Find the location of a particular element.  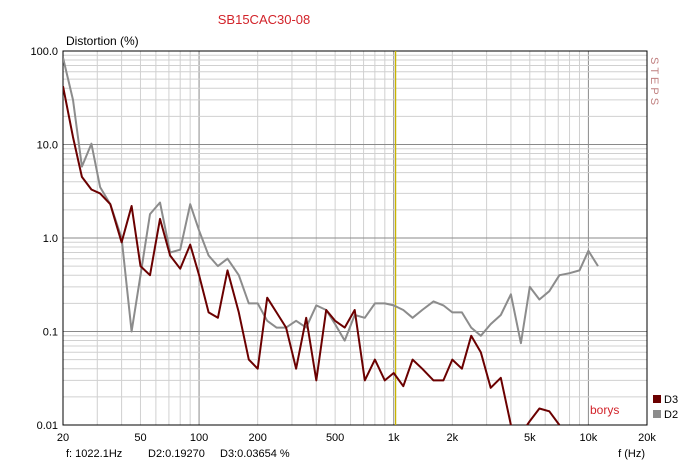

x-tick-label: 5k is located at coordinates (530, 438).